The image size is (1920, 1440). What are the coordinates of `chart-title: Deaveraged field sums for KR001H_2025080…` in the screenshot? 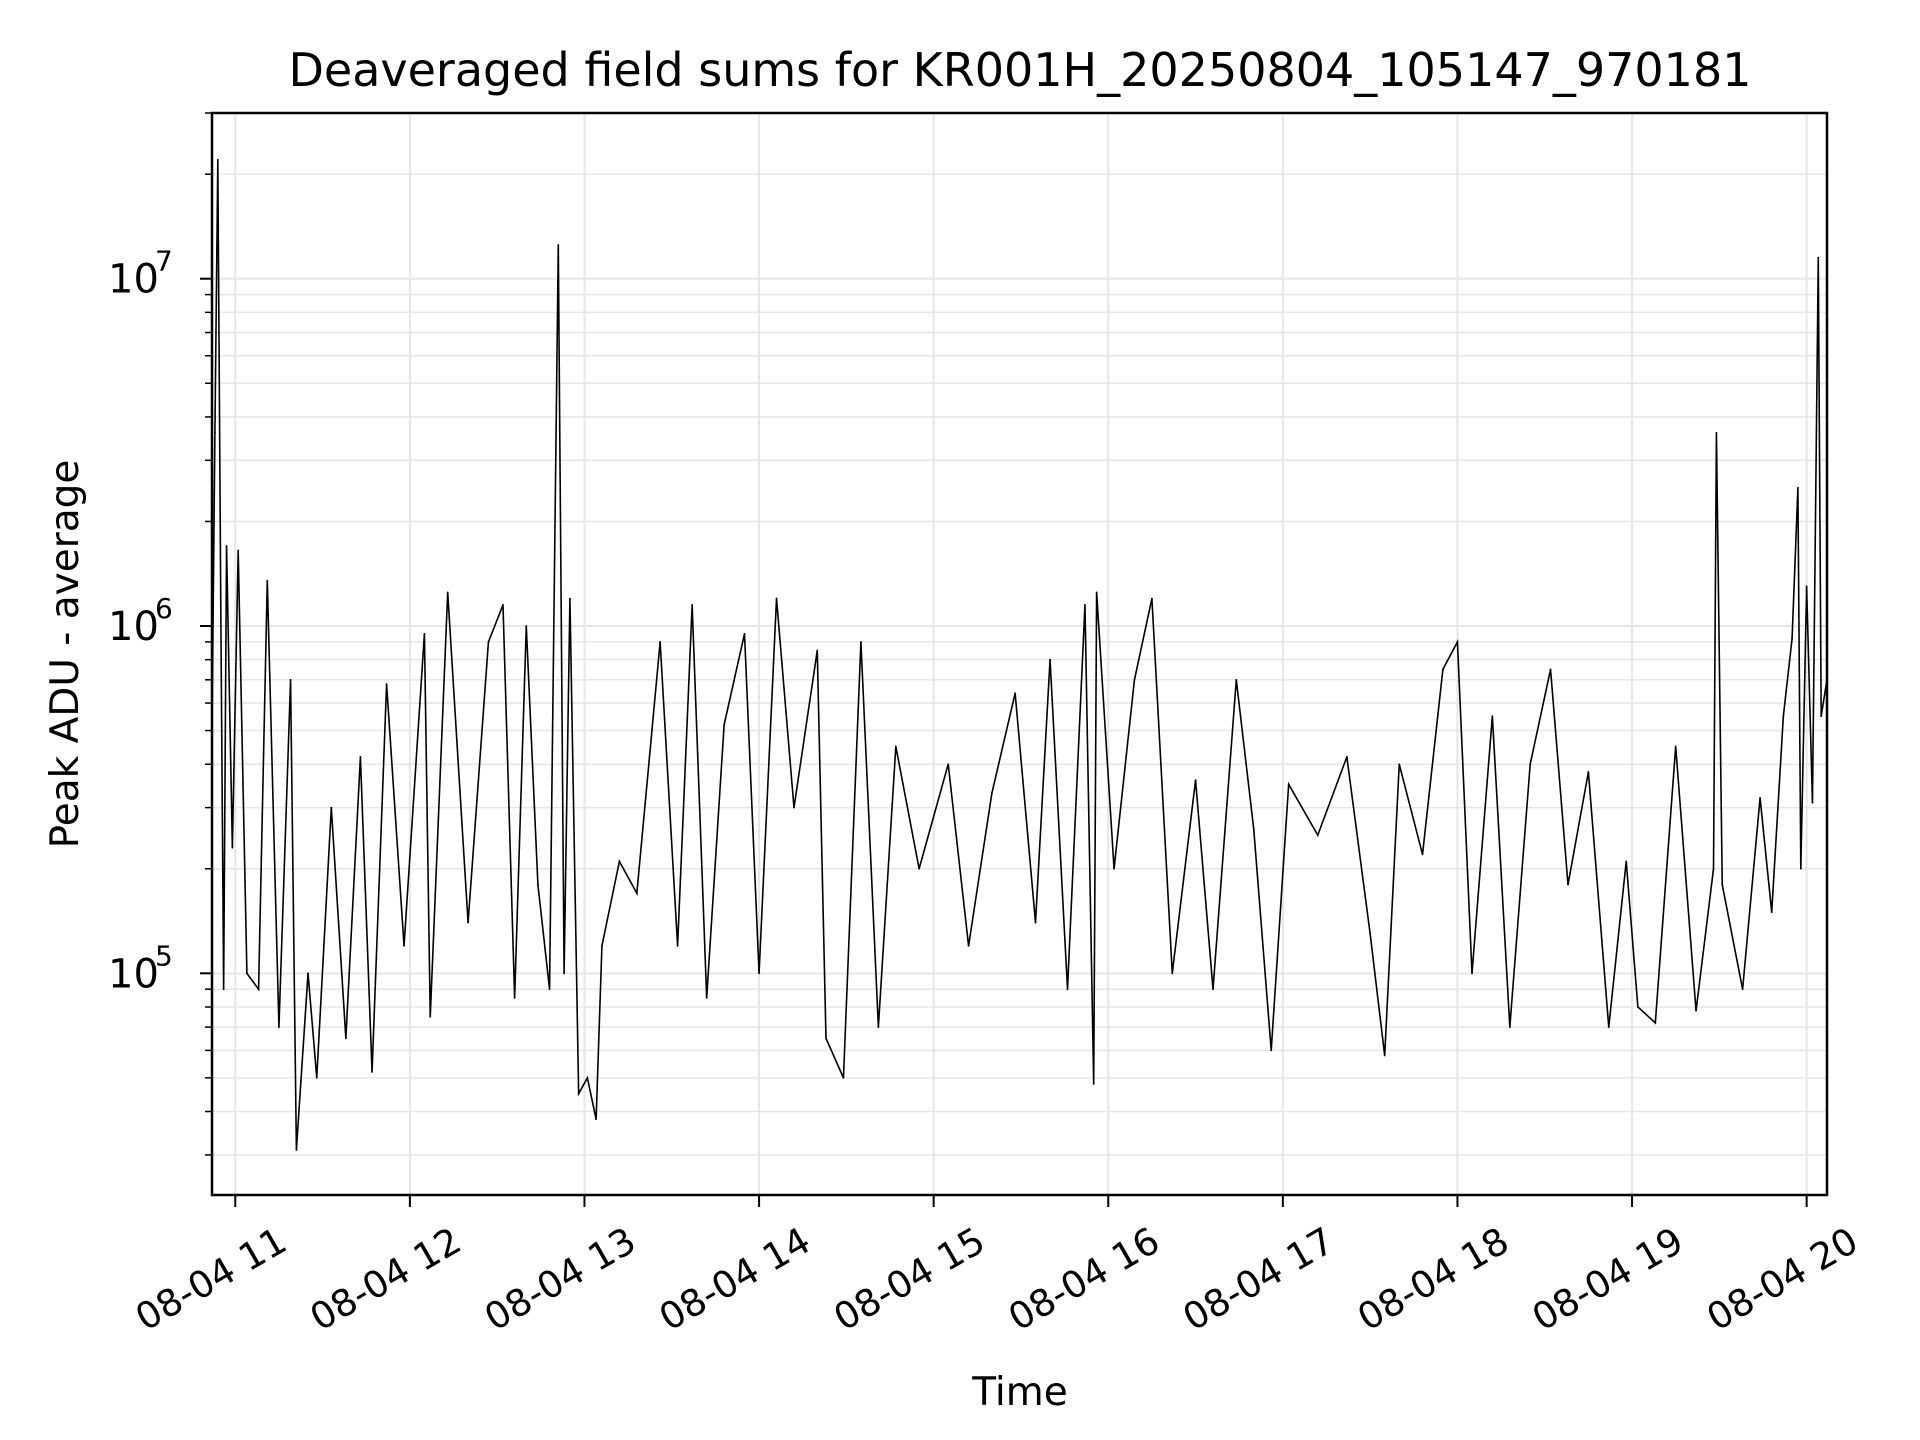 It's located at (1020, 70).